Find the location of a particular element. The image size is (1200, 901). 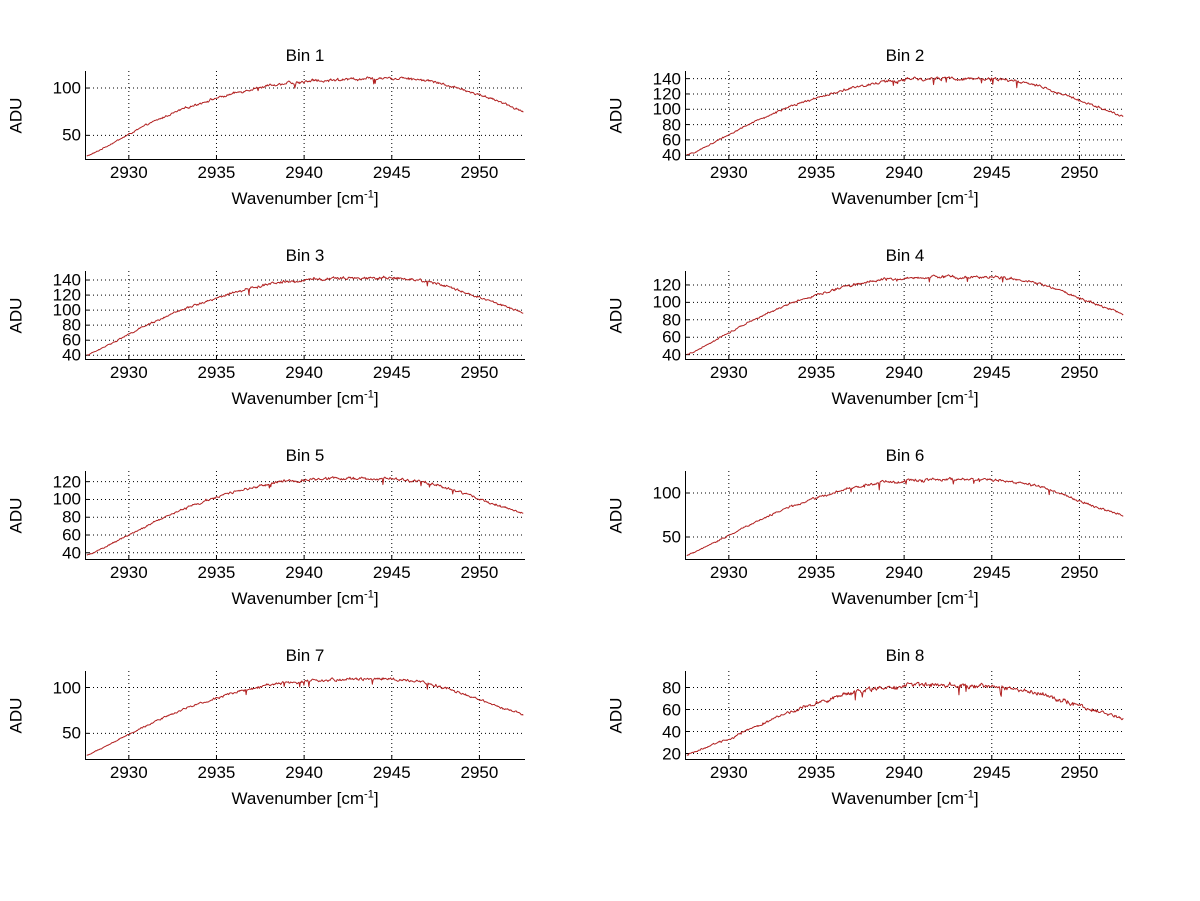

panel-title: Bin 1 is located at coordinates (305, 55).